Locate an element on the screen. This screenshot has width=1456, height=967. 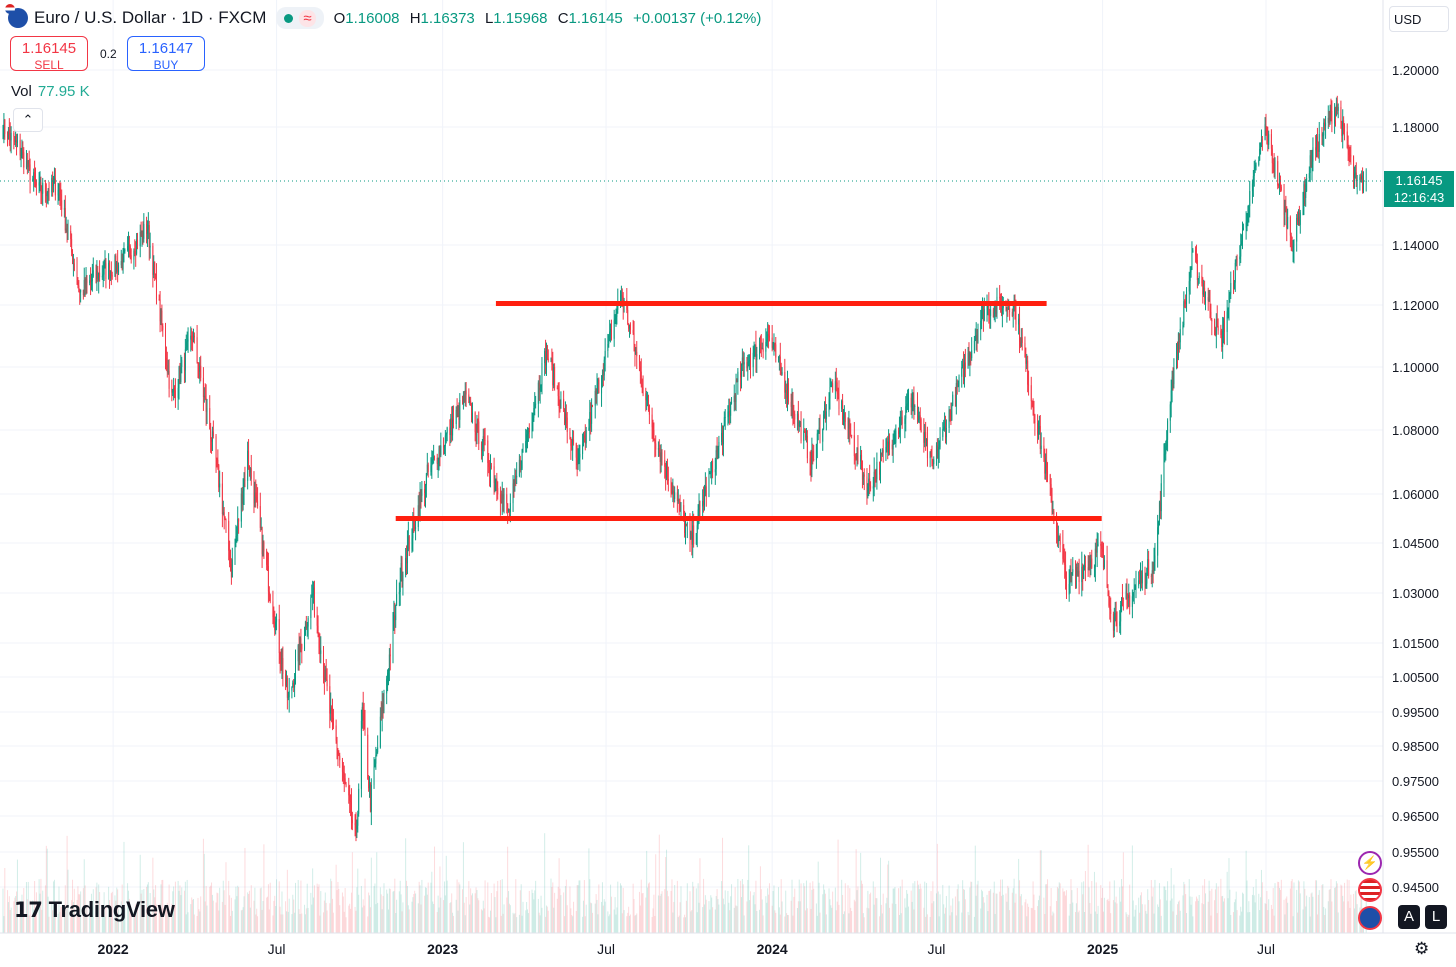
buy-button: 1.16147 BUY is located at coordinates (166, 54).